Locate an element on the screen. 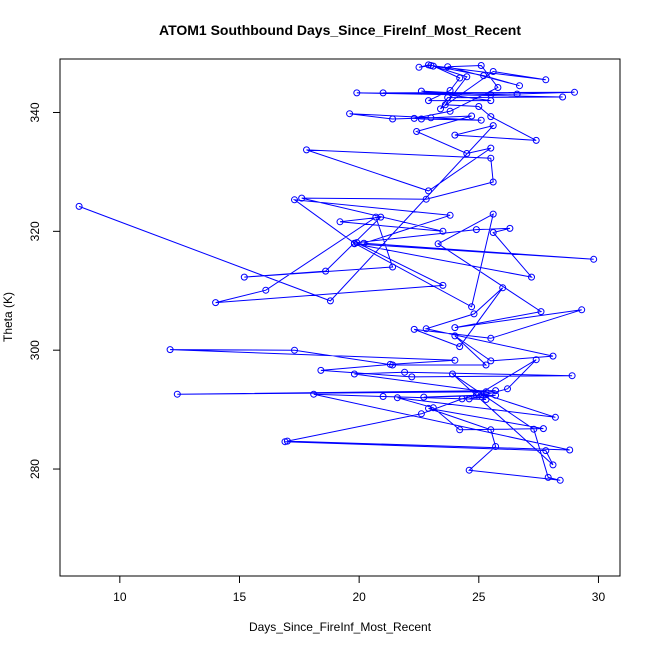 Image resolution: width=650 pixels, height=650 pixels. y-tick-label: 340 is located at coordinates (35, 112).